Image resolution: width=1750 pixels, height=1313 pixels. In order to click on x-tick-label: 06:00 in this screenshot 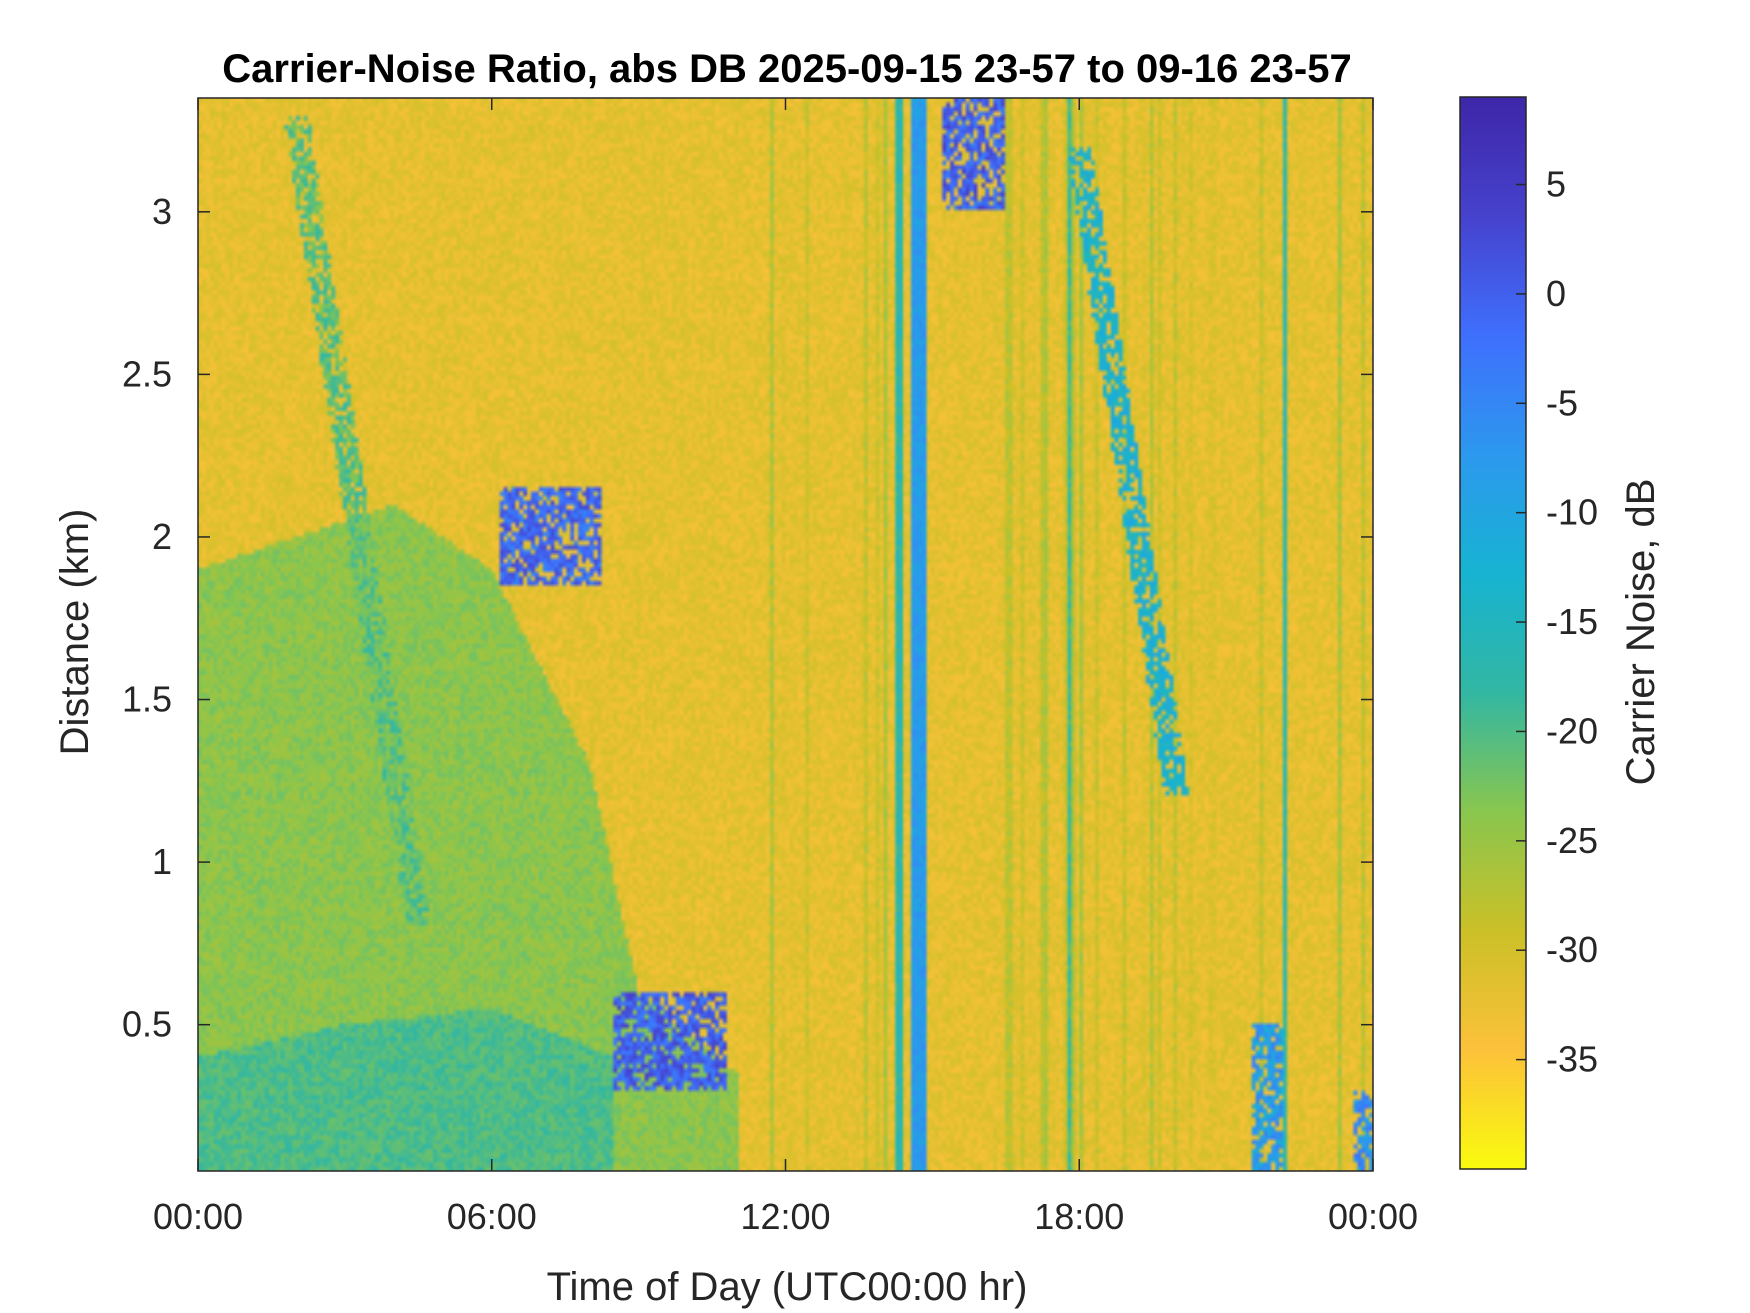, I will do `click(492, 1216)`.